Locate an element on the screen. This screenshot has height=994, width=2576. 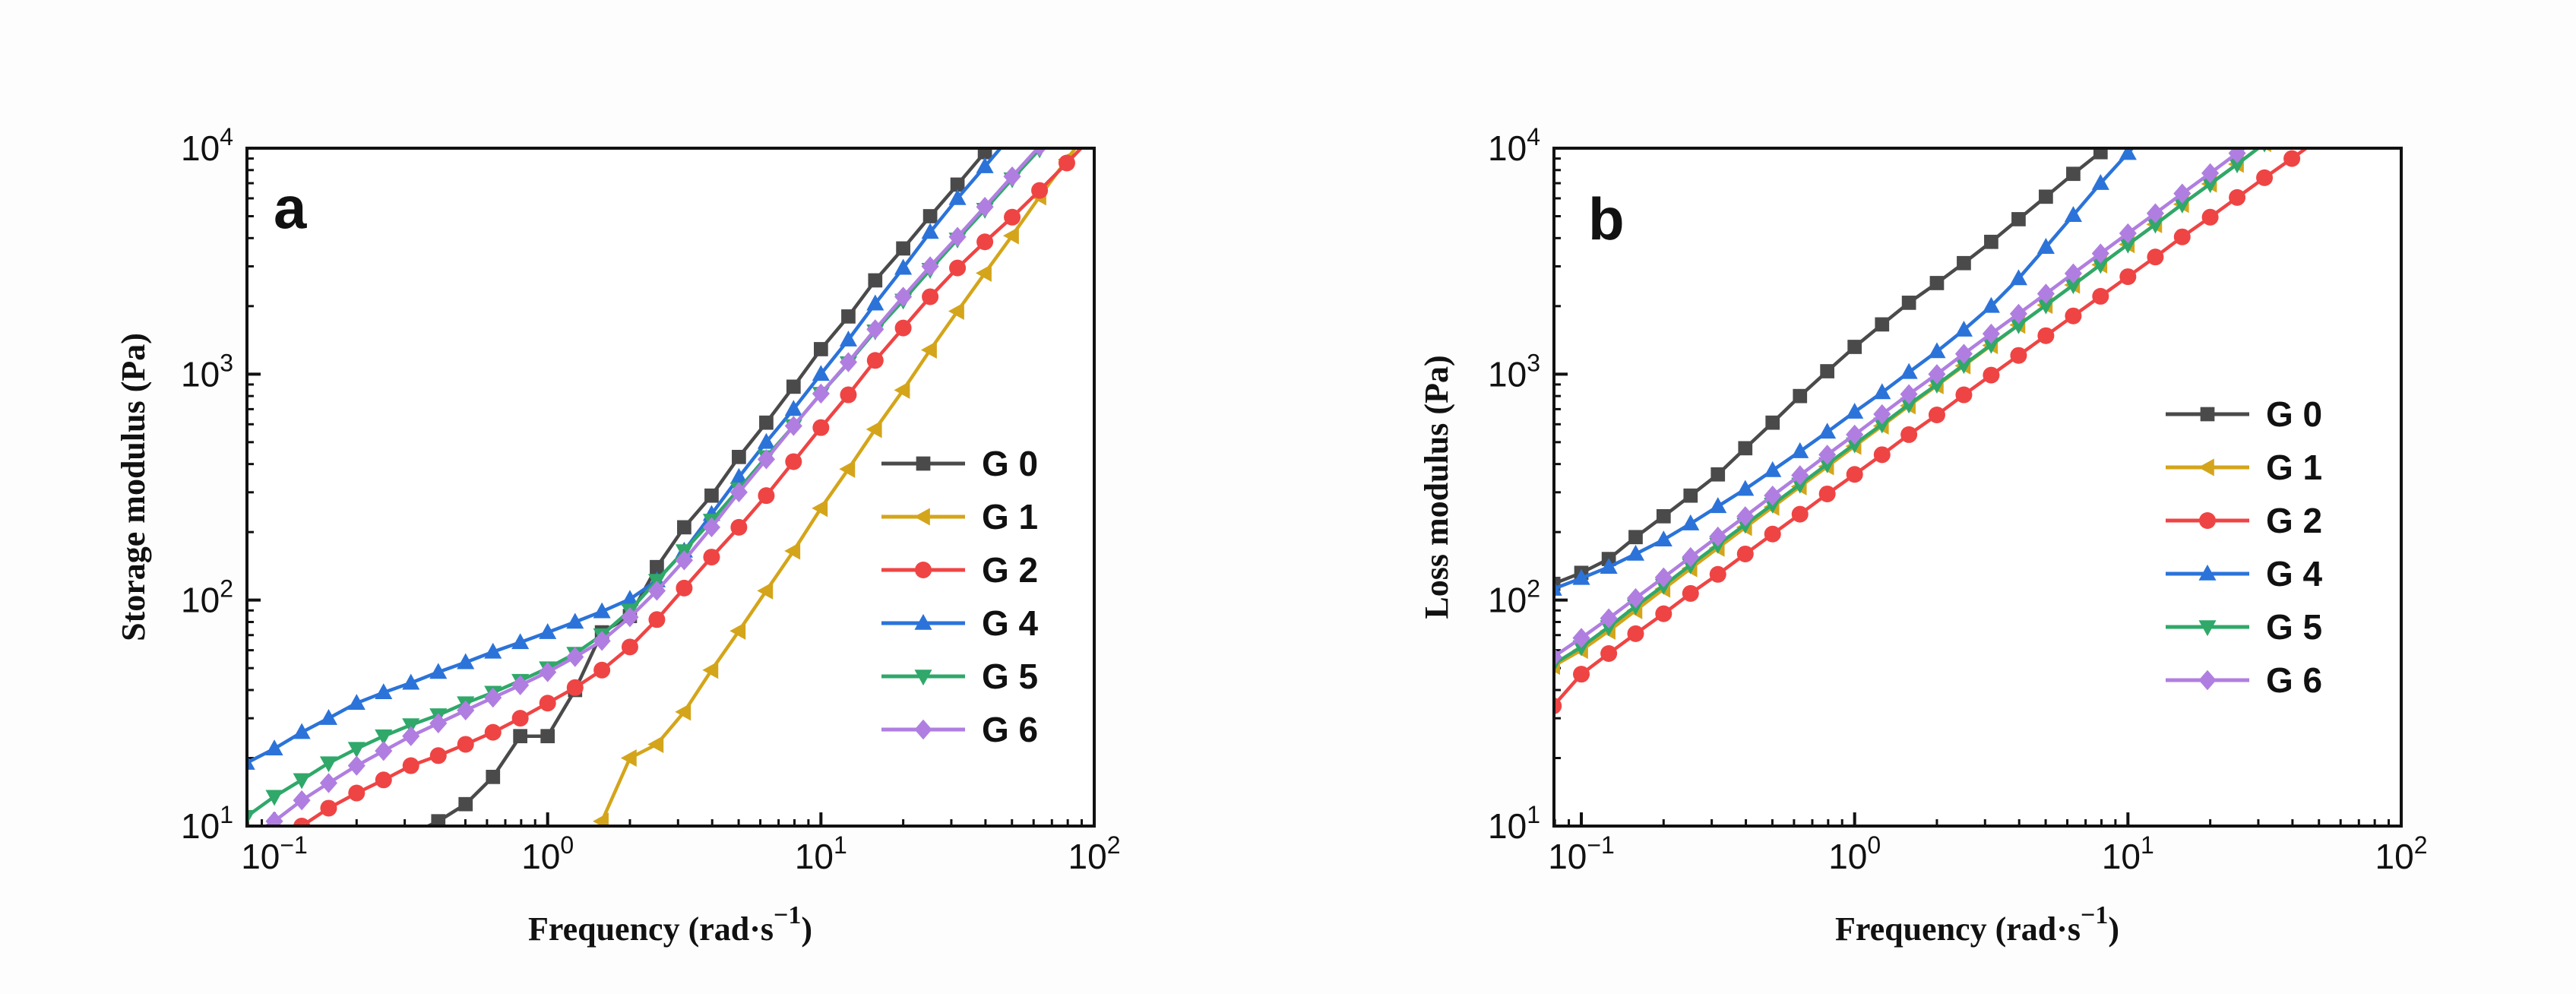
y-axis-title: Loss modulus (Pa) is located at coordinates (1436, 487).